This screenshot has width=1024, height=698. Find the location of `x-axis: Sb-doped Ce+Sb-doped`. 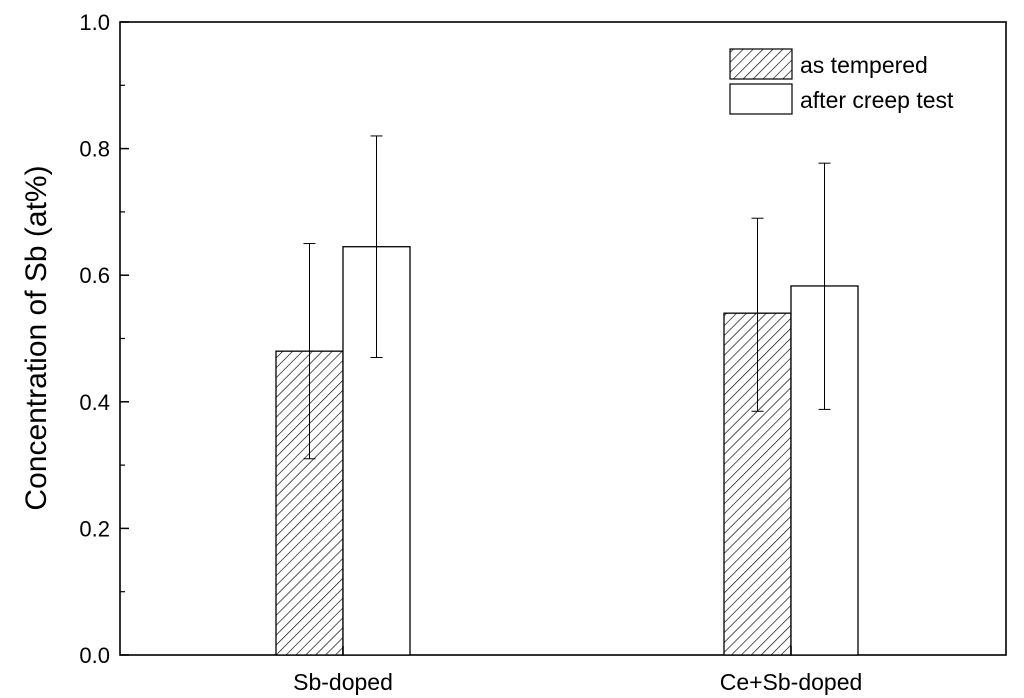

x-axis: Sb-doped Ce+Sb-doped is located at coordinates (577, 670).